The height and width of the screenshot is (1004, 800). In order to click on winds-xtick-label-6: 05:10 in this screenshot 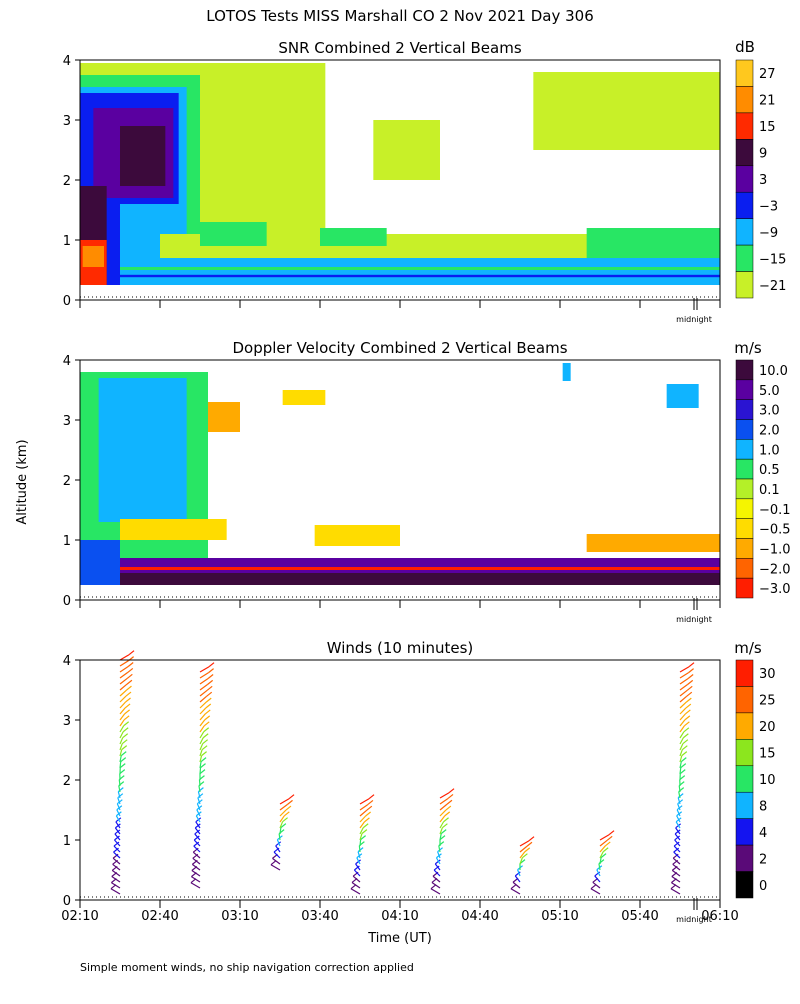, I will do `click(559, 916)`.